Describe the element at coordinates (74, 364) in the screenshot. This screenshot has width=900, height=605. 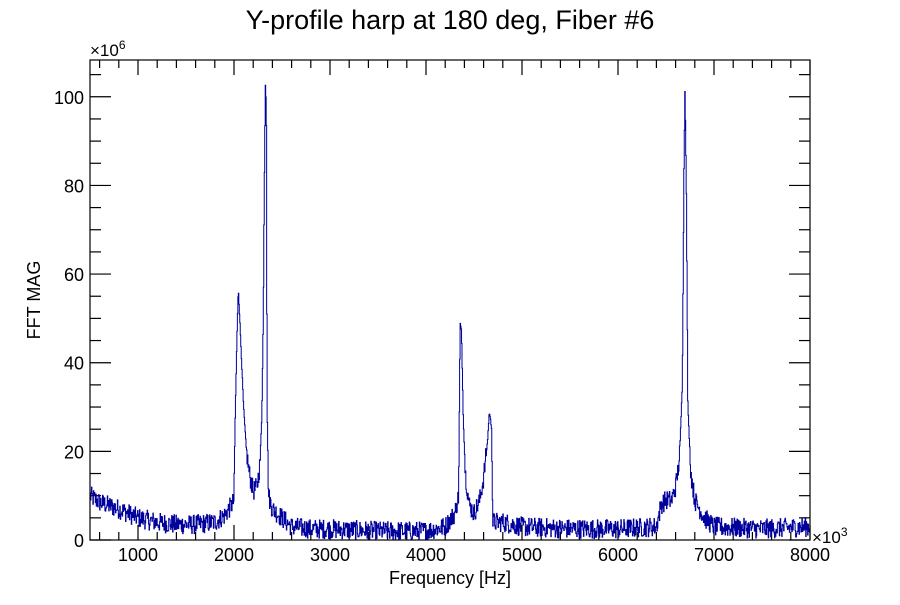
I see `y-tick-label: 40` at that location.